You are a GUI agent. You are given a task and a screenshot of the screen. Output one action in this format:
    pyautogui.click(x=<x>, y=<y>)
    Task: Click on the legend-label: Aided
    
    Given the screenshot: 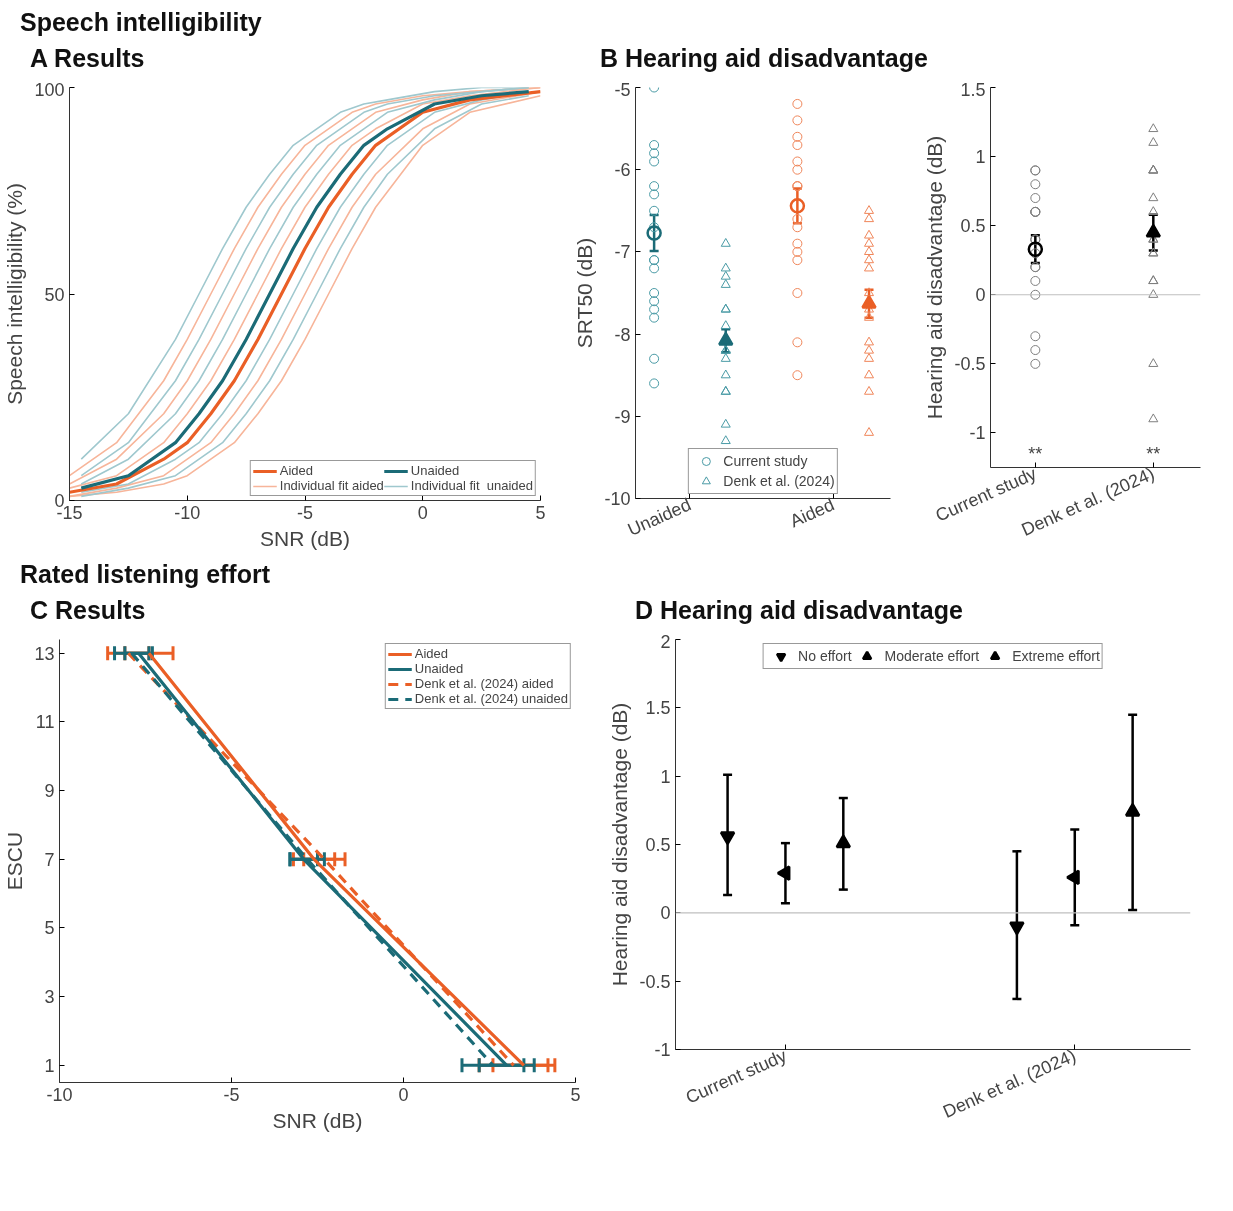 What is the action you would take?
    pyautogui.click(x=431, y=653)
    